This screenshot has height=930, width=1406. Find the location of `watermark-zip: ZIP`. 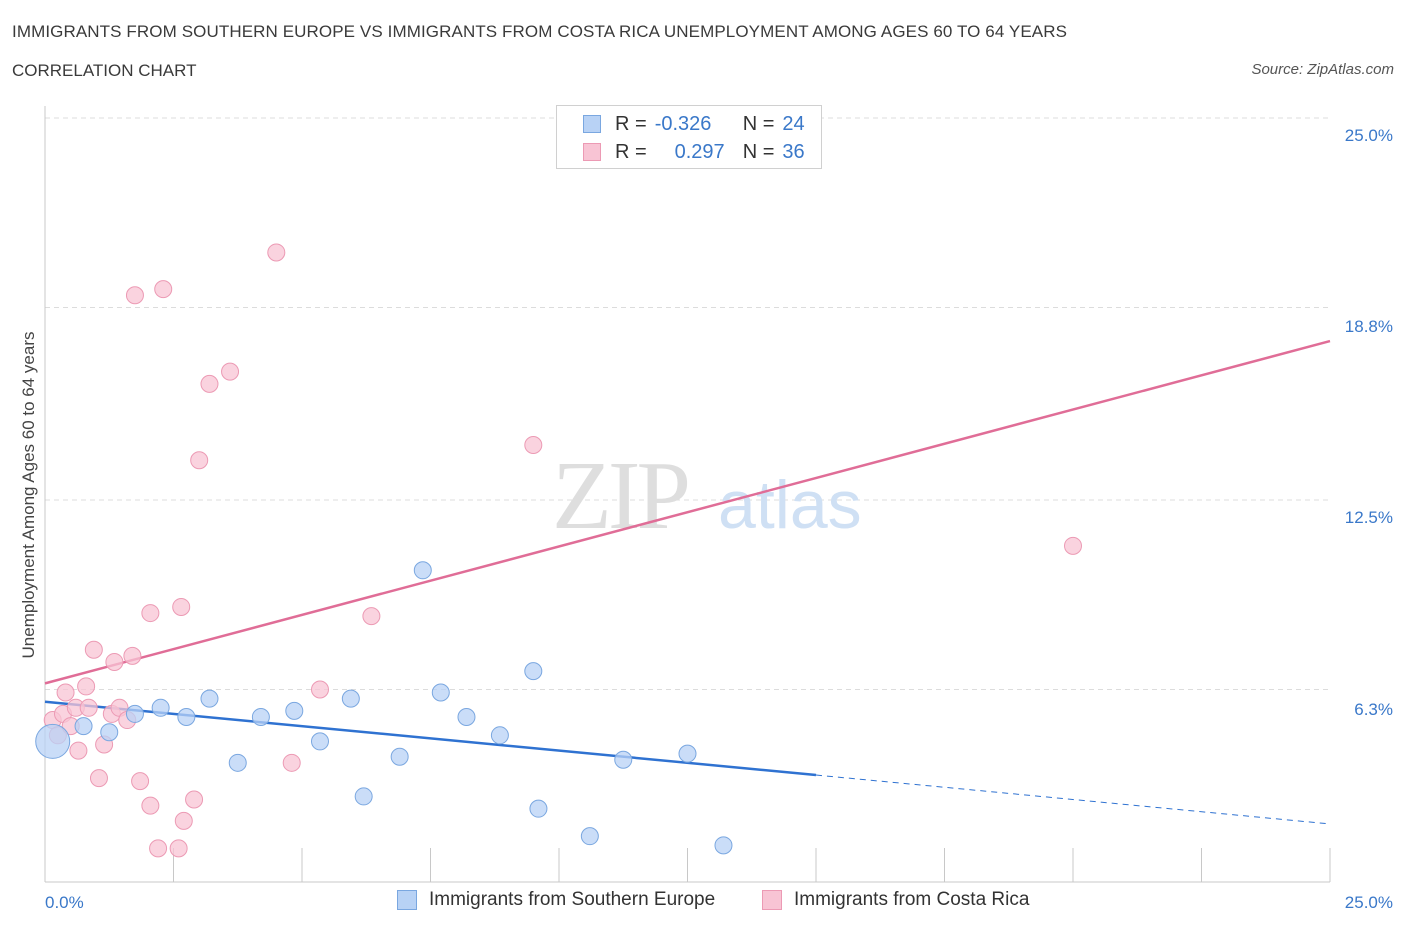

watermark-zip: ZIP is located at coordinates (619, 496).